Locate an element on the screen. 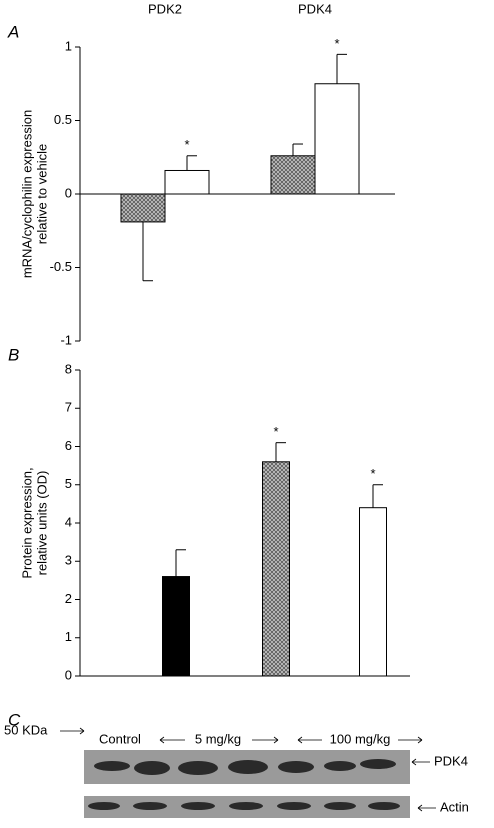  y-tick-label: 8 is located at coordinates (68, 368).